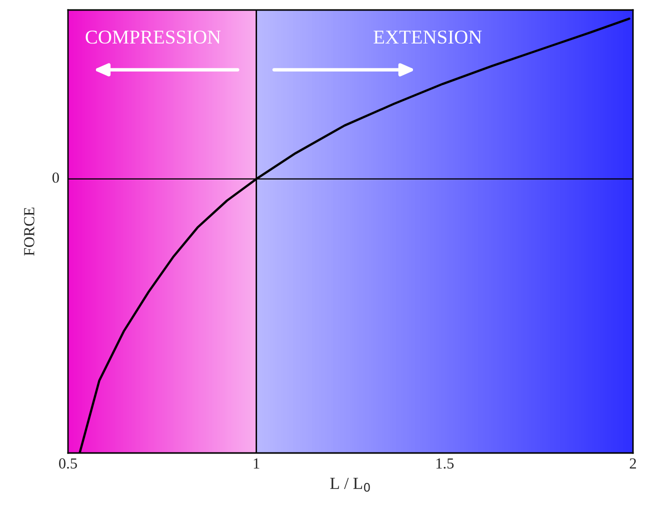  I want to click on x-axis-title: L / L$_{0}$, so click(350, 485).